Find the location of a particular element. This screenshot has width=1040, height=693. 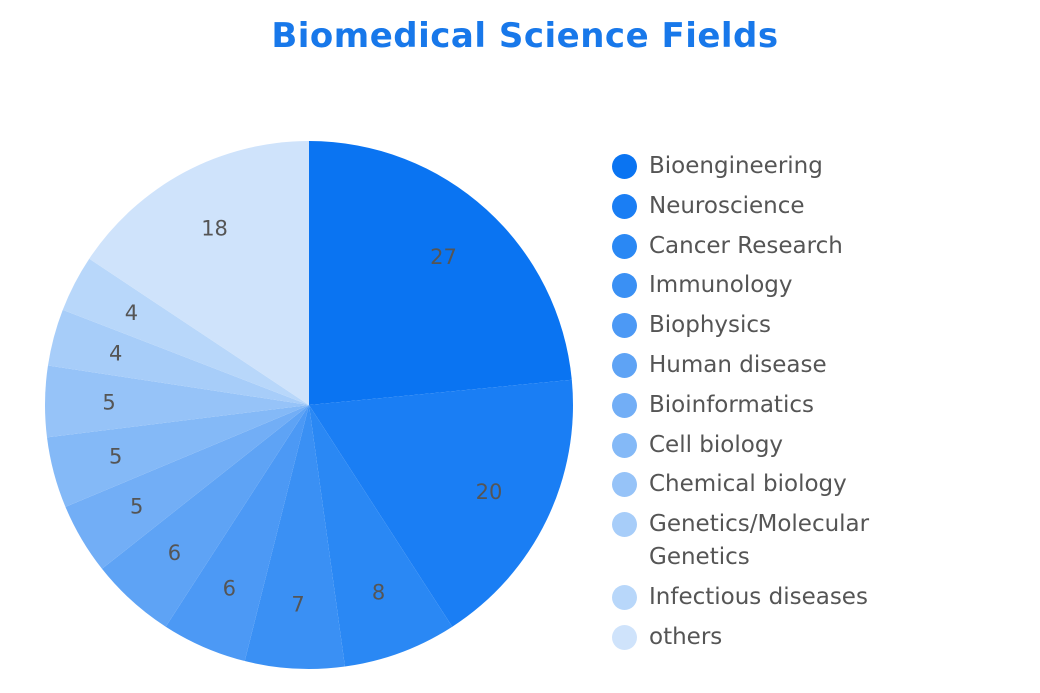

legend-label: Bioengineering is located at coordinates (736, 166).